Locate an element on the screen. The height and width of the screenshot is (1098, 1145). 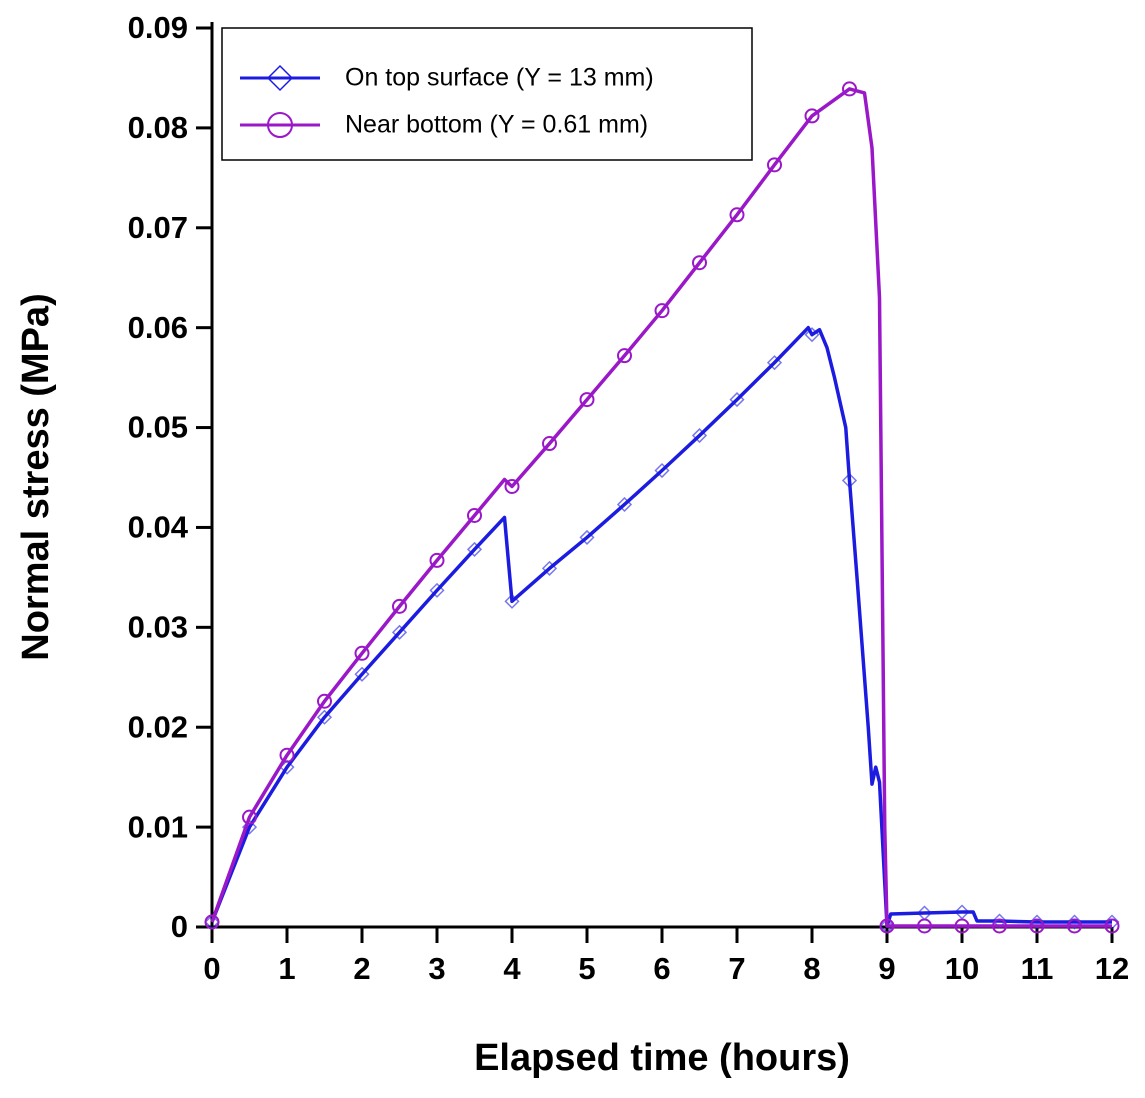
x-tick-label: 2 is located at coordinates (361, 968).